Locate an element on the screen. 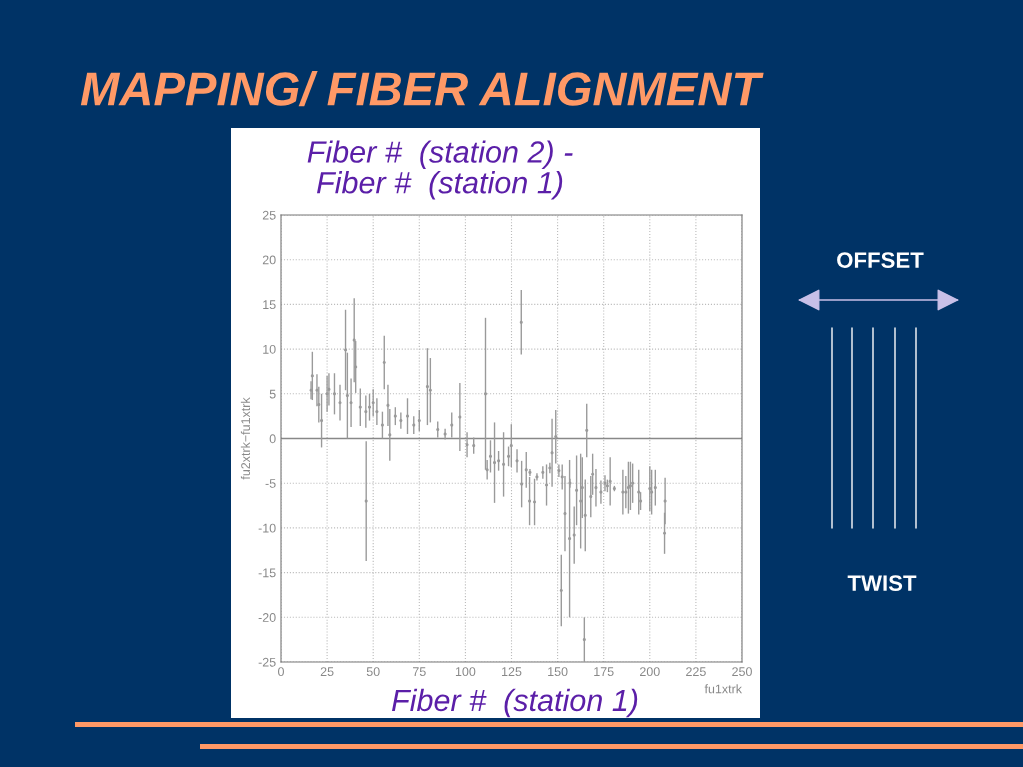 The width and height of the screenshot is (1023, 767). x-tick-label: 225 is located at coordinates (696, 672).